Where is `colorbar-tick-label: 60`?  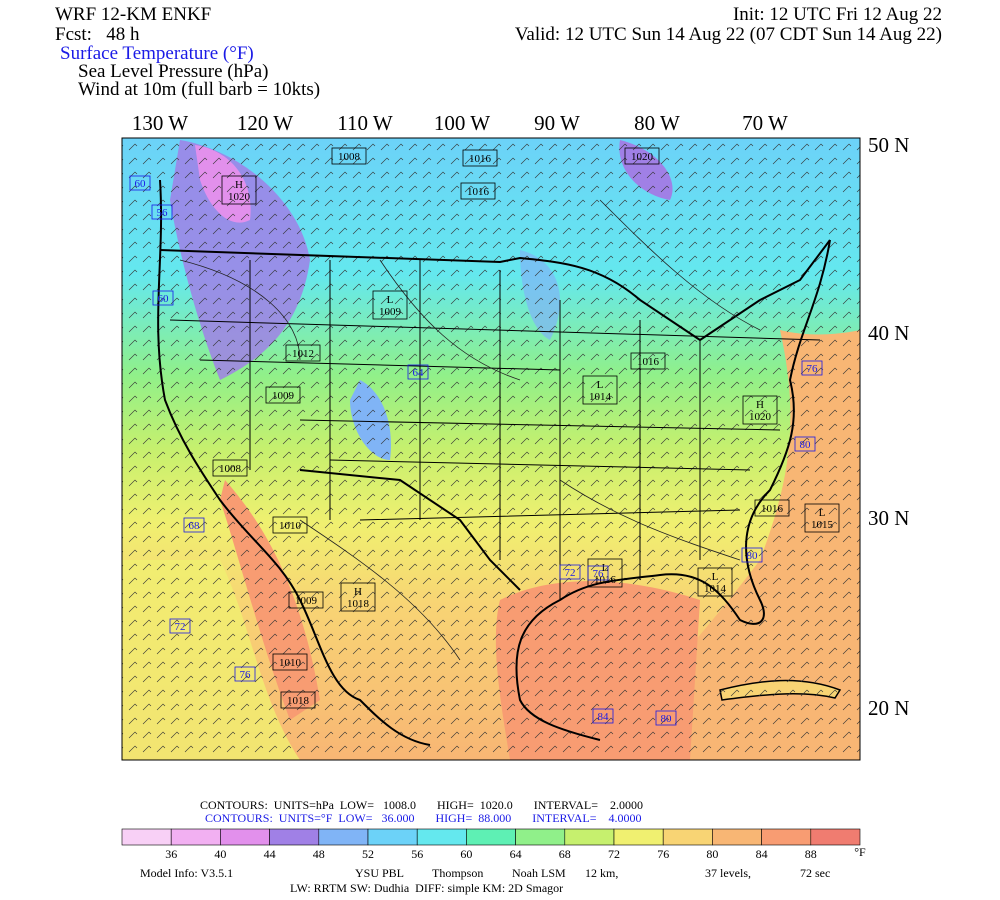
colorbar-tick-label: 60 is located at coordinates (466, 854).